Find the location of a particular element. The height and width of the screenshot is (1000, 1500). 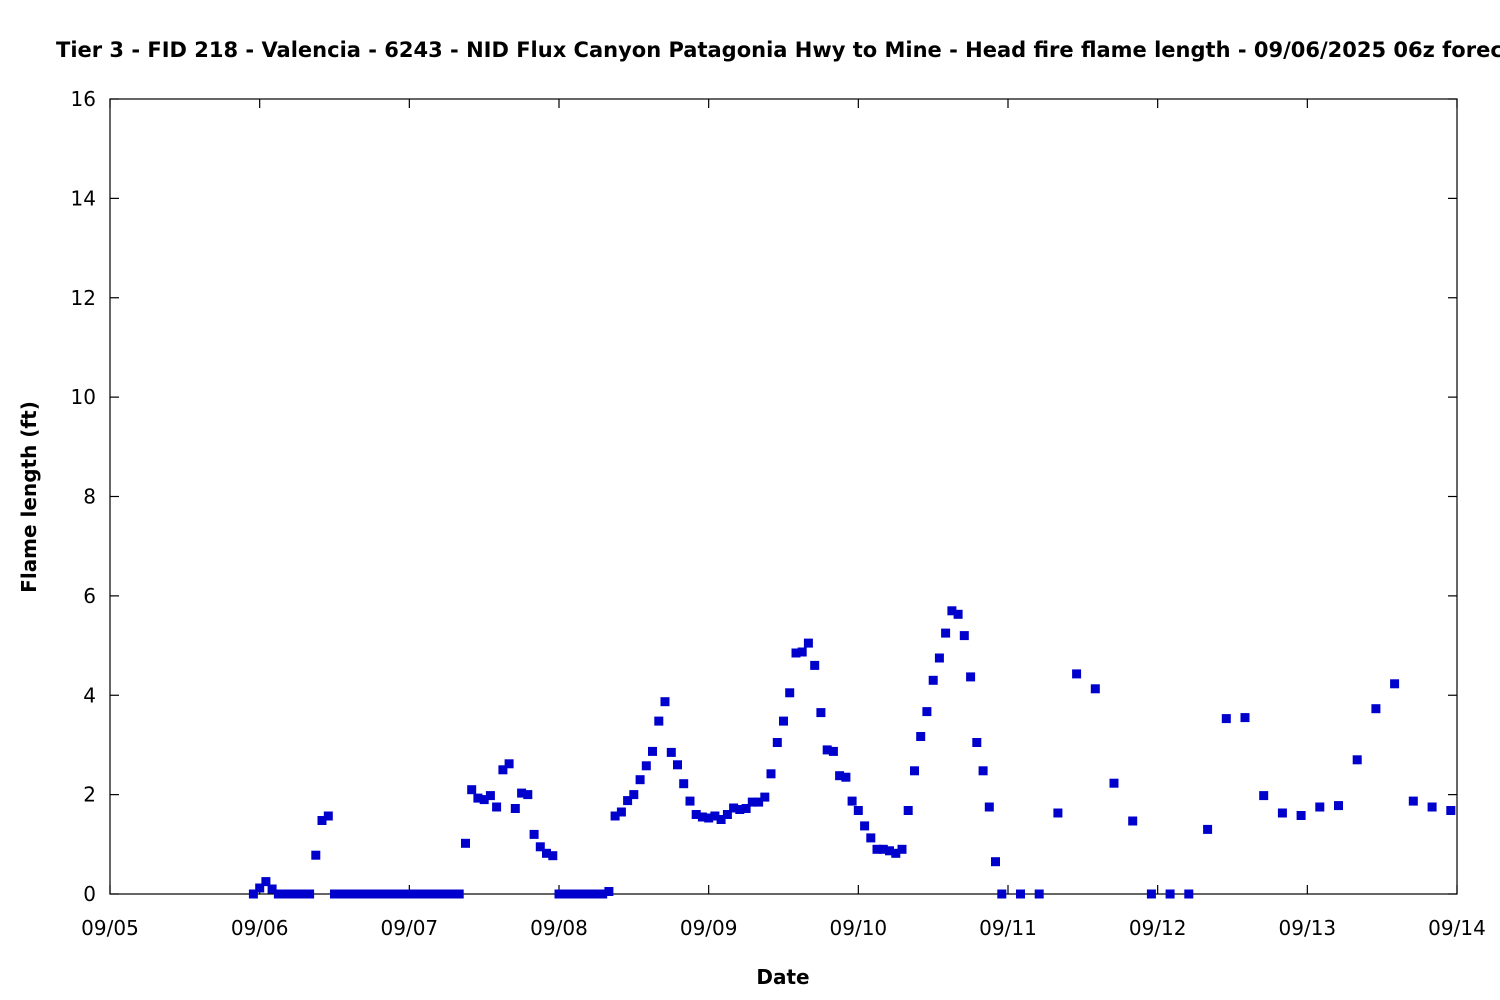

x-tick-label: 09/06 is located at coordinates (260, 928).